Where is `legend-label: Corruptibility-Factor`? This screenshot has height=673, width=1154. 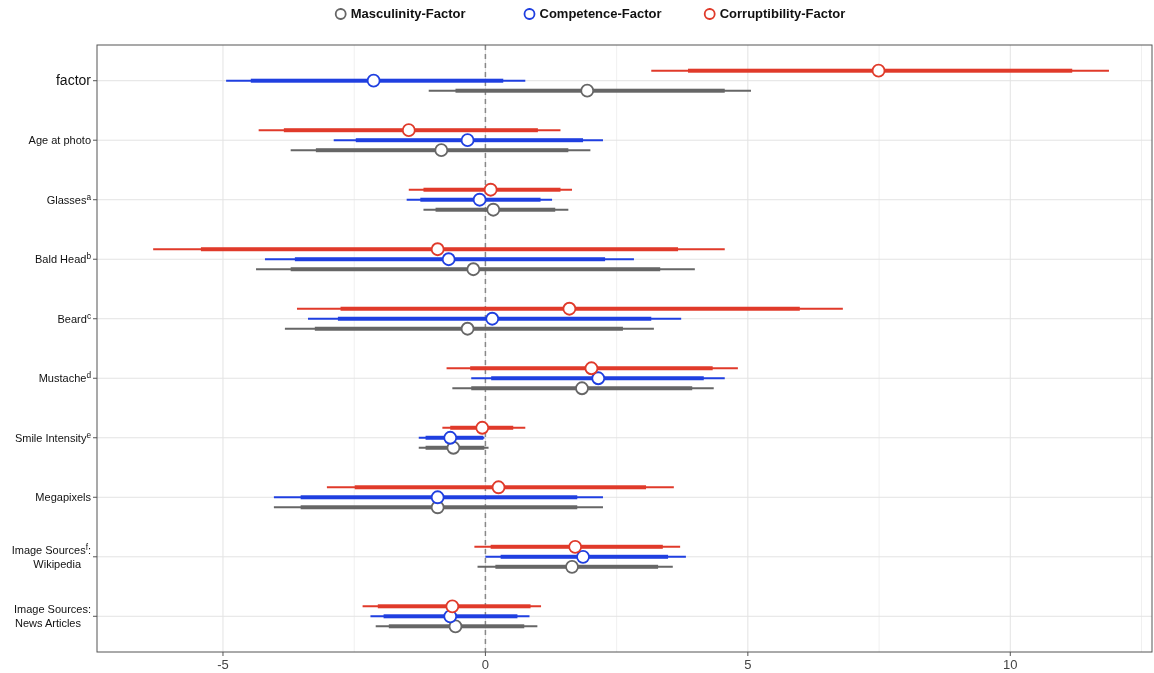 legend-label: Corruptibility-Factor is located at coordinates (782, 13).